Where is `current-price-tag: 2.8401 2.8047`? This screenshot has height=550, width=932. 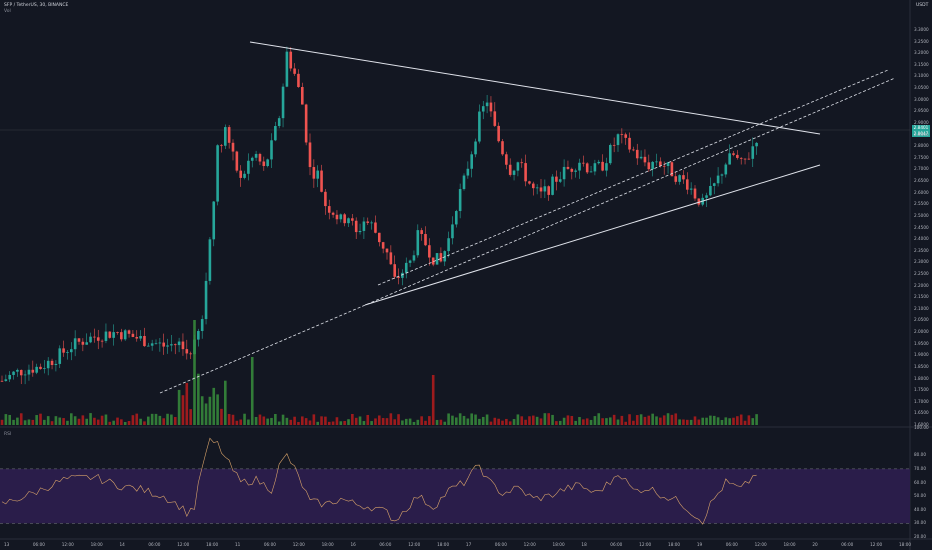 current-price-tag: 2.8401 2.8047 is located at coordinates (921, 131).